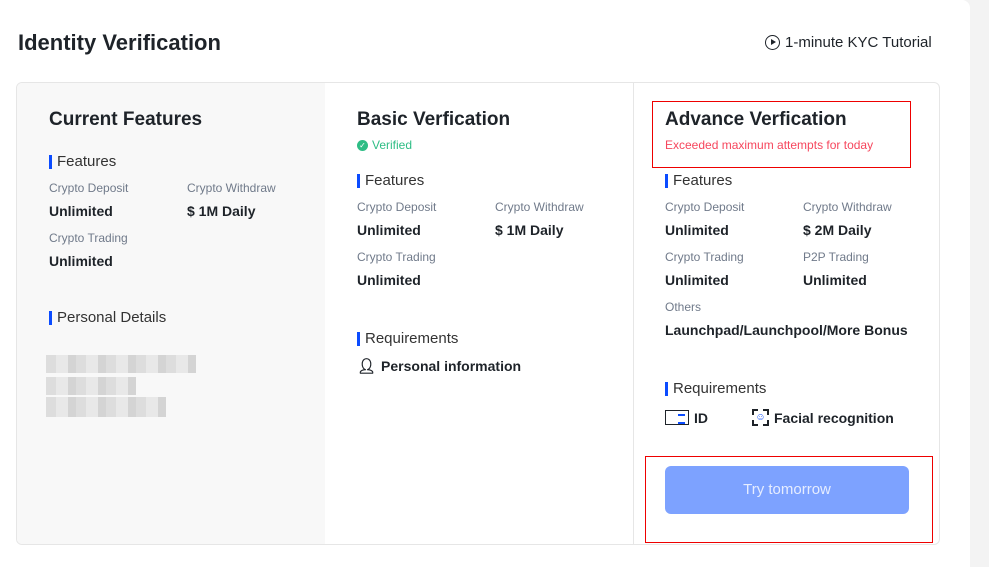 The image size is (989, 567). Describe the element at coordinates (772, 42) in the screenshot. I see `play-icon` at that location.